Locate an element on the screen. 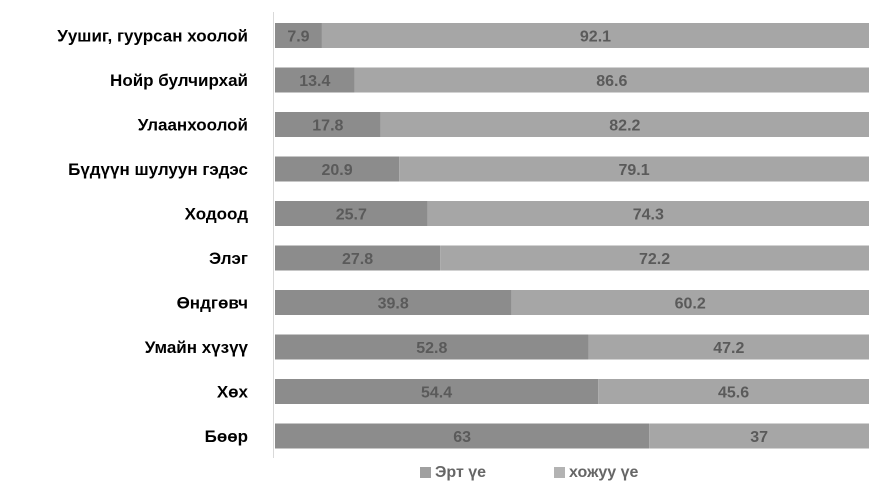  data-label: 20.9 is located at coordinates (337, 170).